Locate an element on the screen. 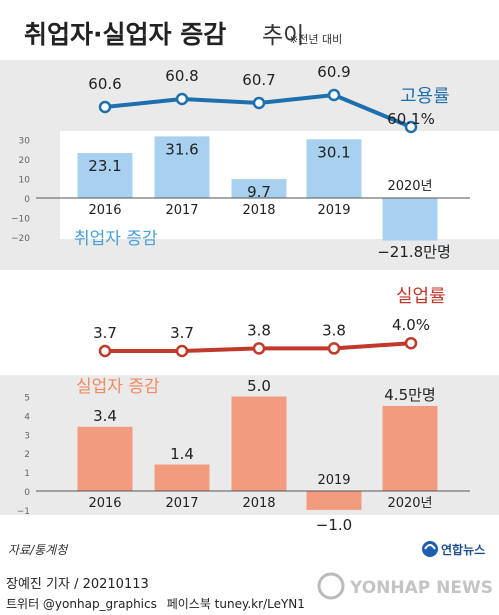 Image resolution: width=499 pixels, height=615 pixels. y-tick-label: 10 is located at coordinates (25, 181).